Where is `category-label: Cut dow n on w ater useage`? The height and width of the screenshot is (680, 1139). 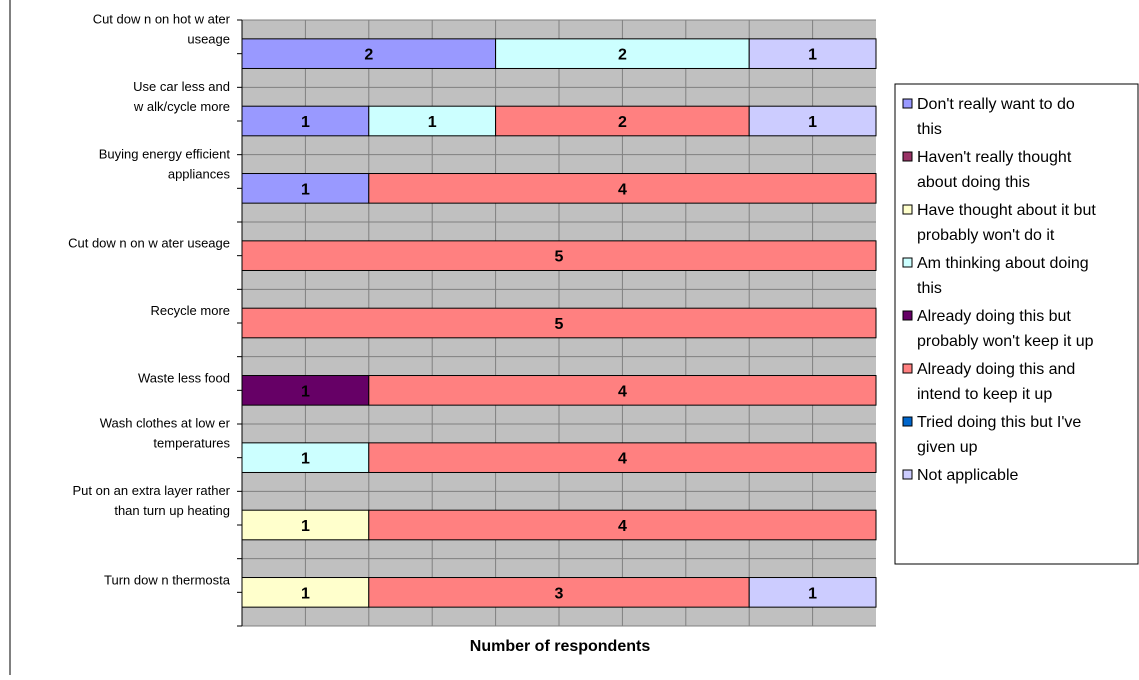
category-label: Cut dow n on w ater useage is located at coordinates (149, 243).